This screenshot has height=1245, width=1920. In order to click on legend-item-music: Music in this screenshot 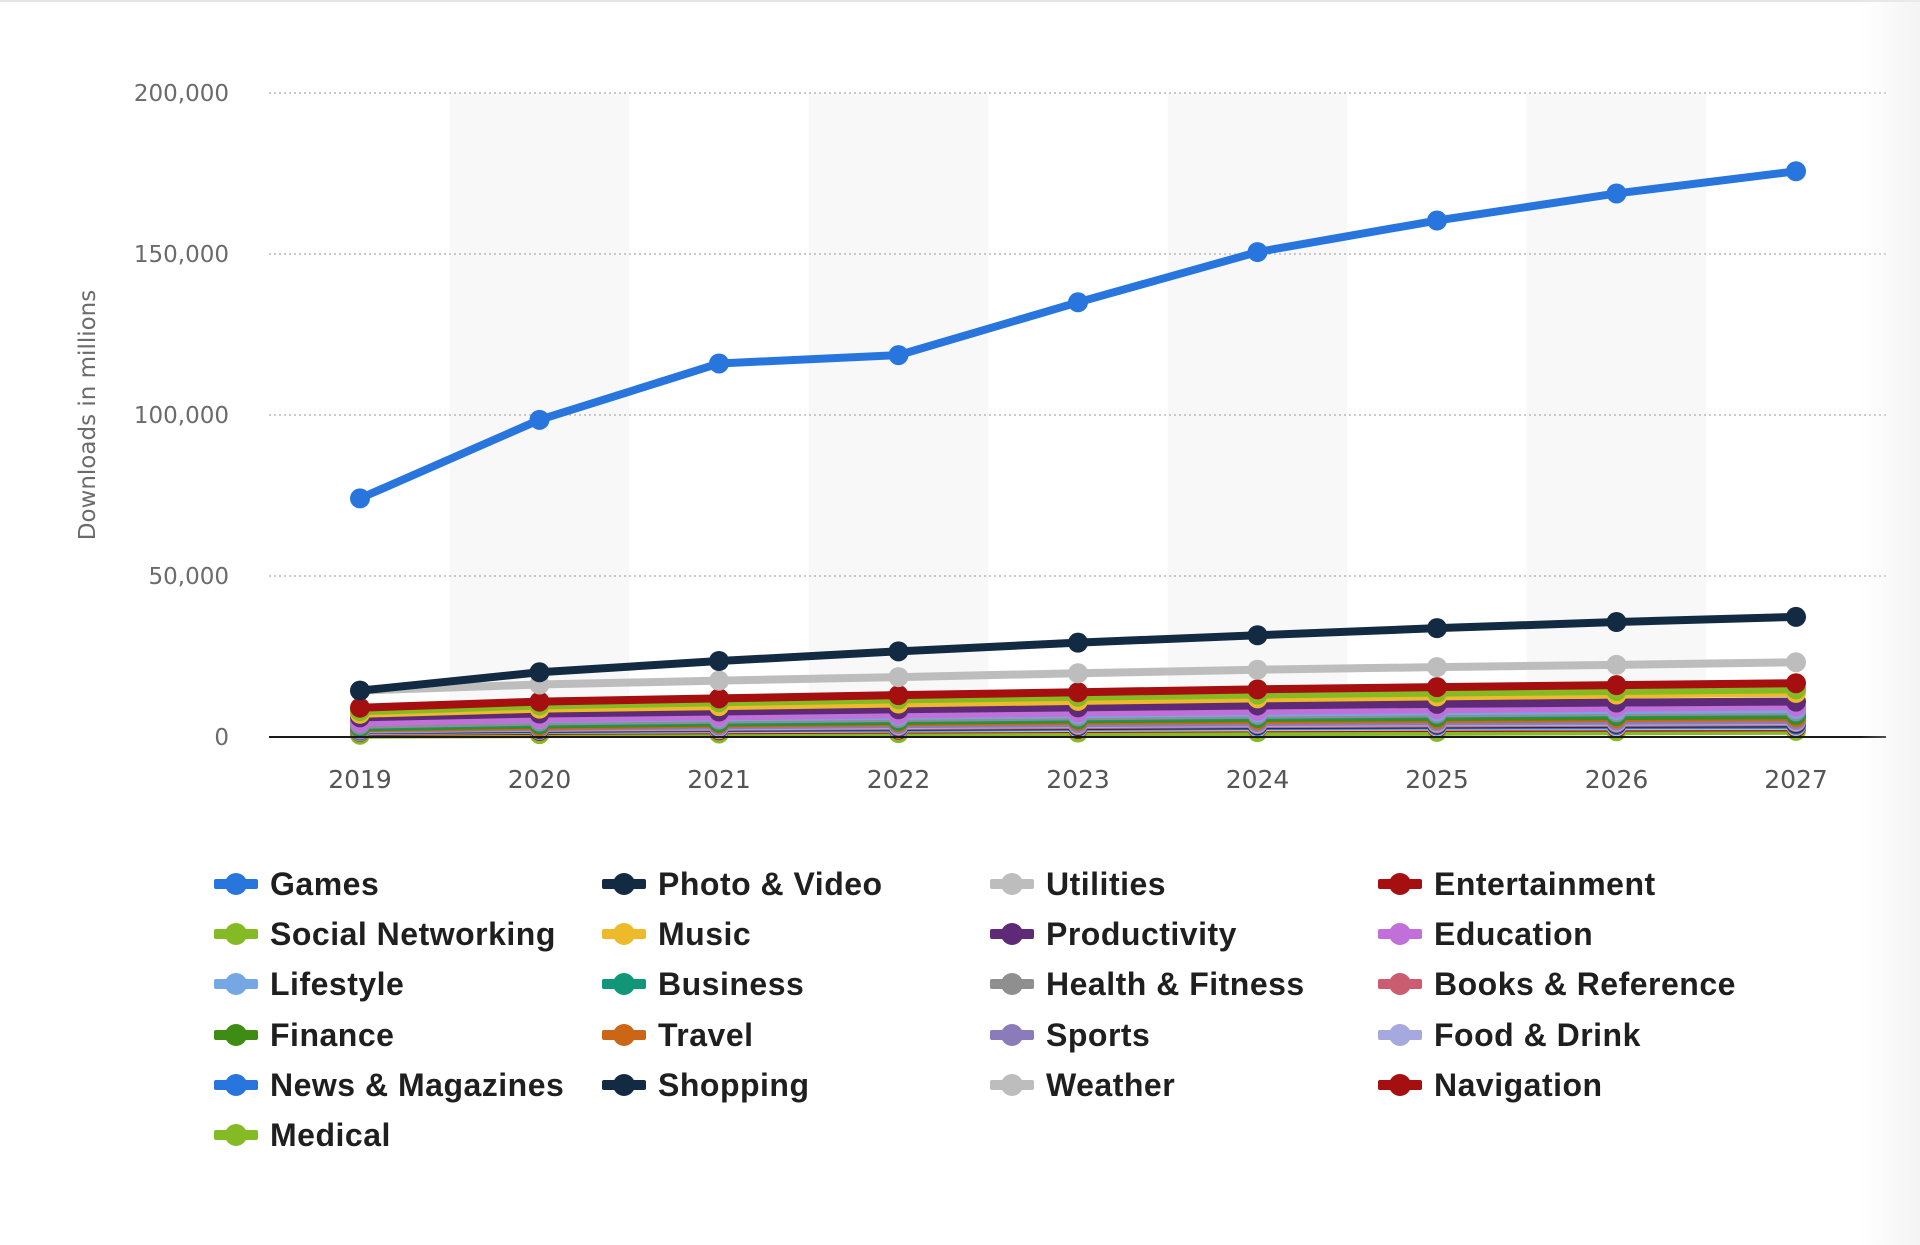, I will do `click(676, 934)`.